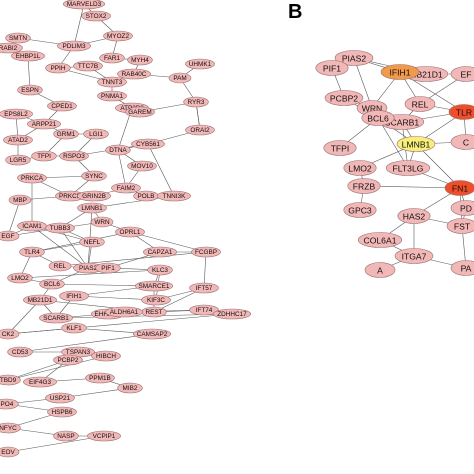 The width and height of the screenshot is (474, 474). Describe the element at coordinates (16, 114) in the screenshot. I see `panel-a-node-eps8l2: EPS8L2` at that location.